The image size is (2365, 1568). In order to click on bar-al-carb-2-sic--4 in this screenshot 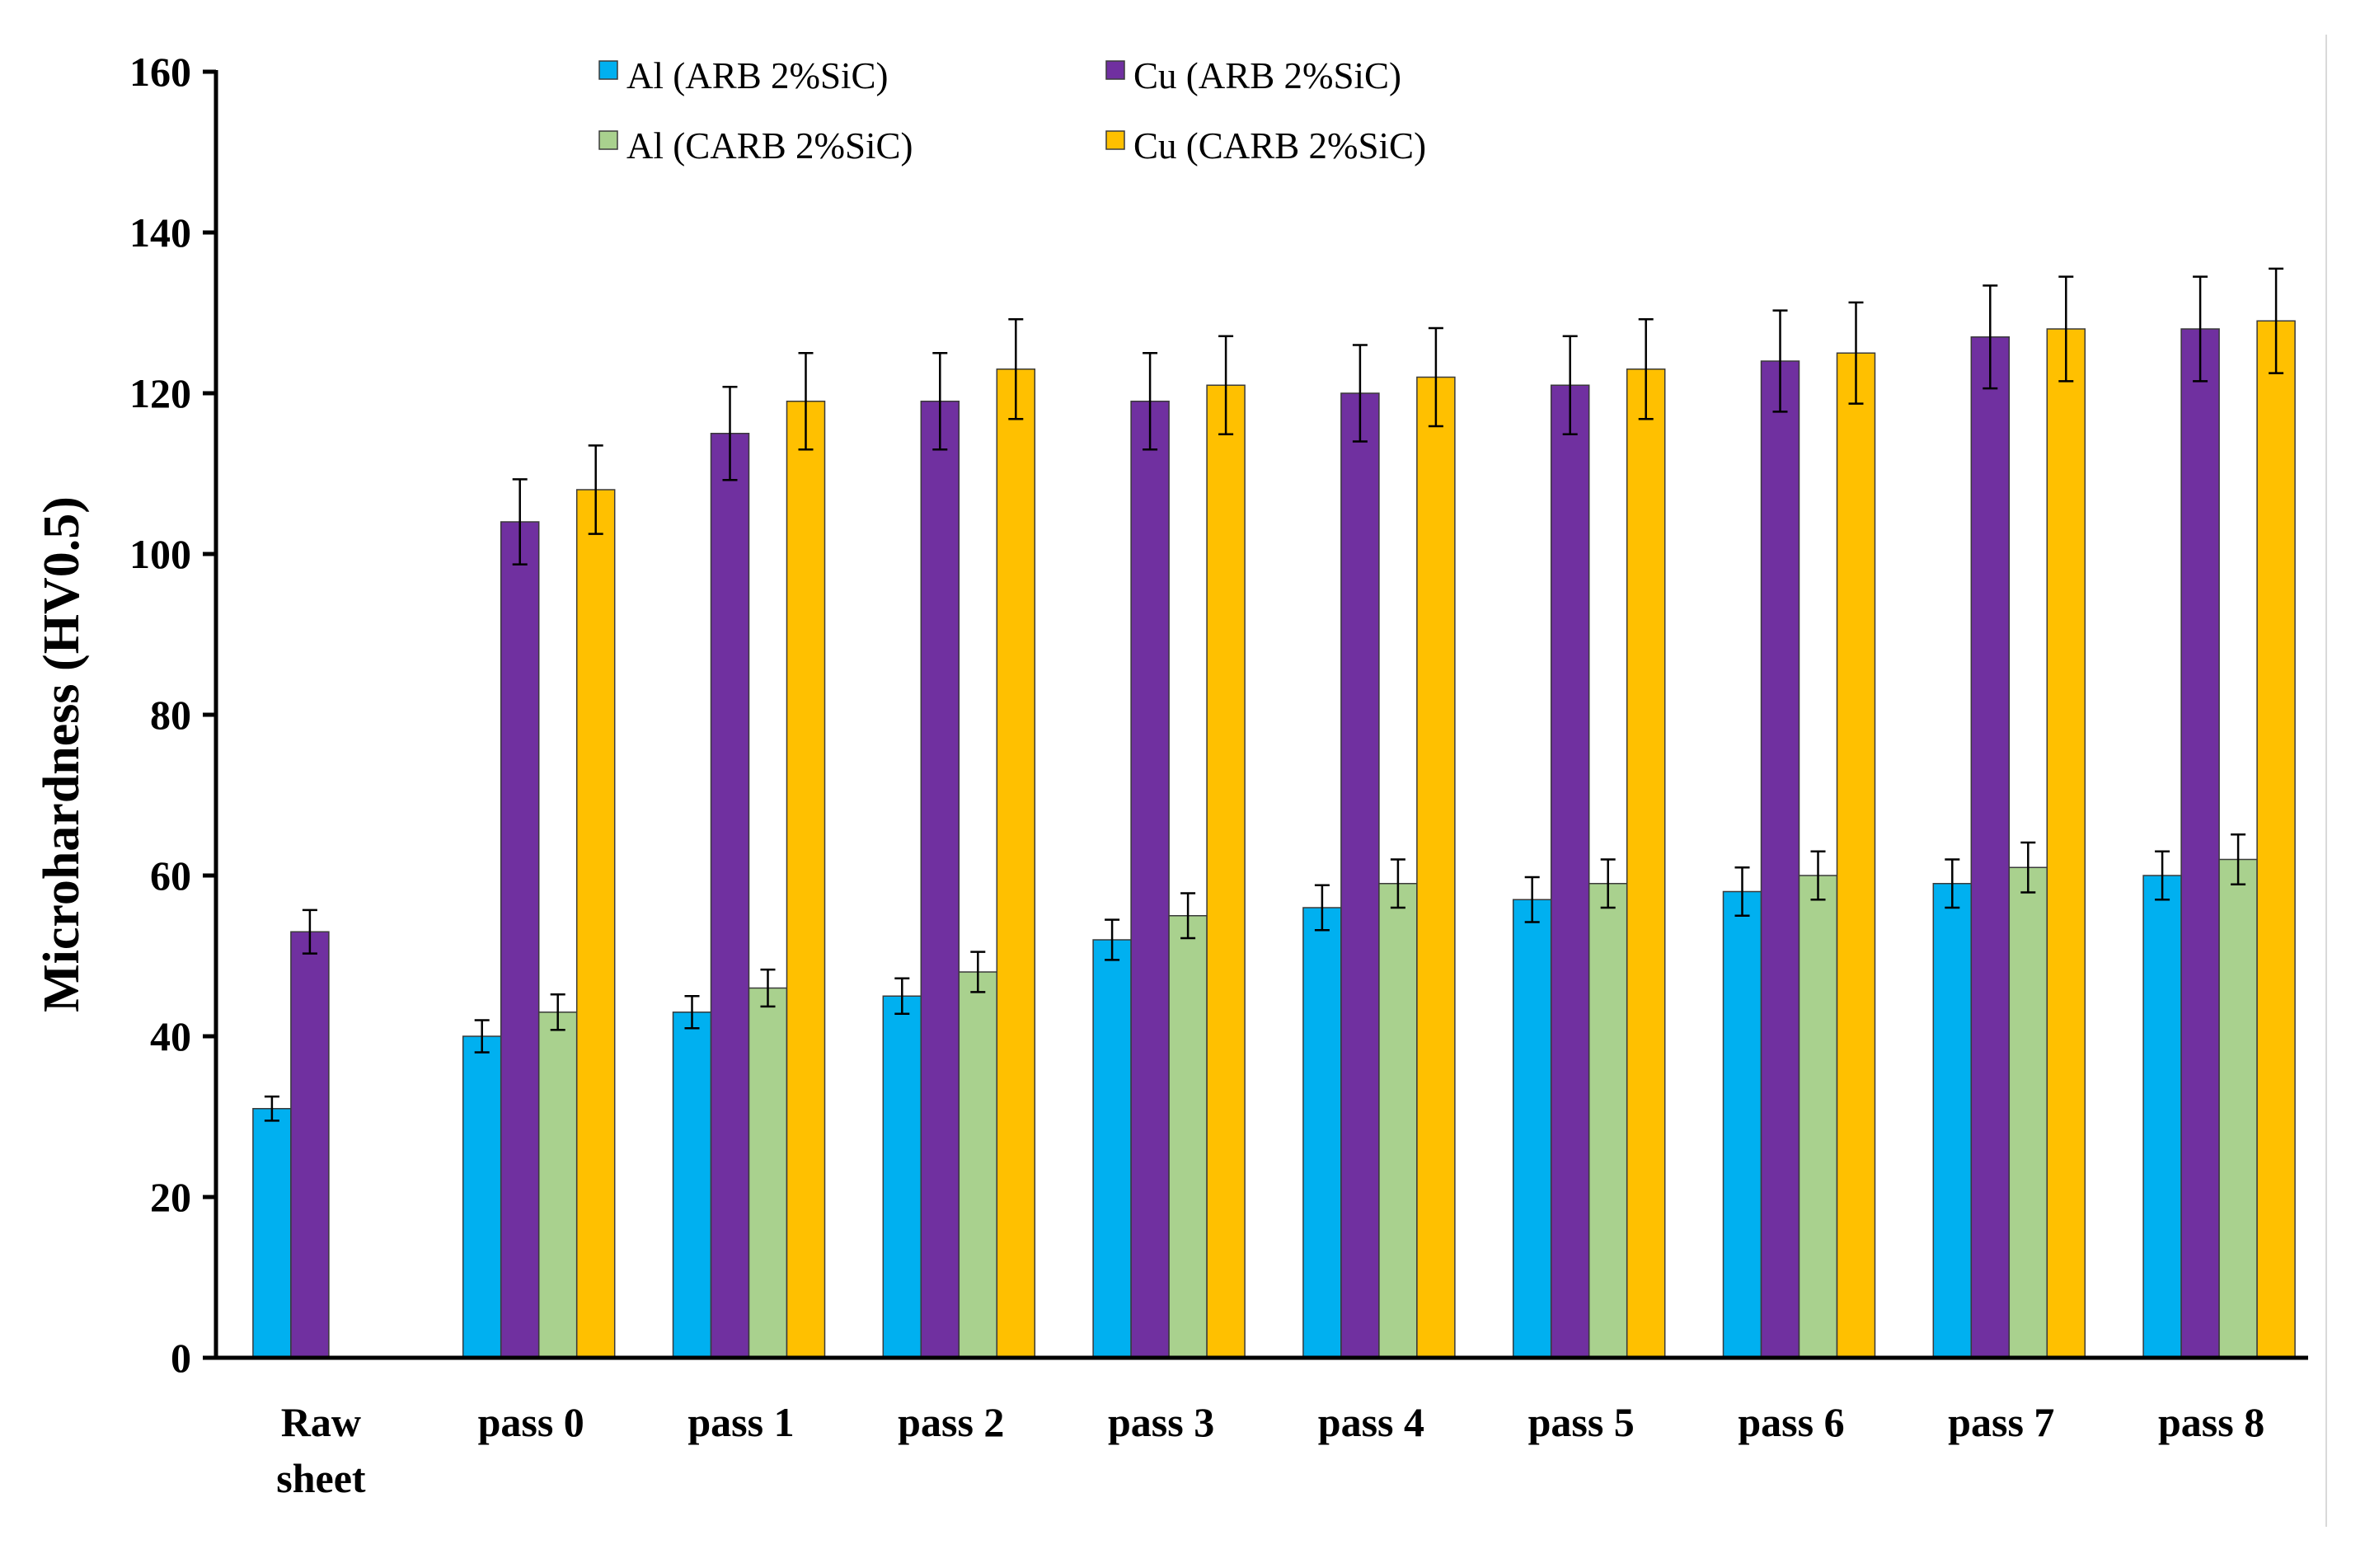, I will do `click(1188, 1137)`.